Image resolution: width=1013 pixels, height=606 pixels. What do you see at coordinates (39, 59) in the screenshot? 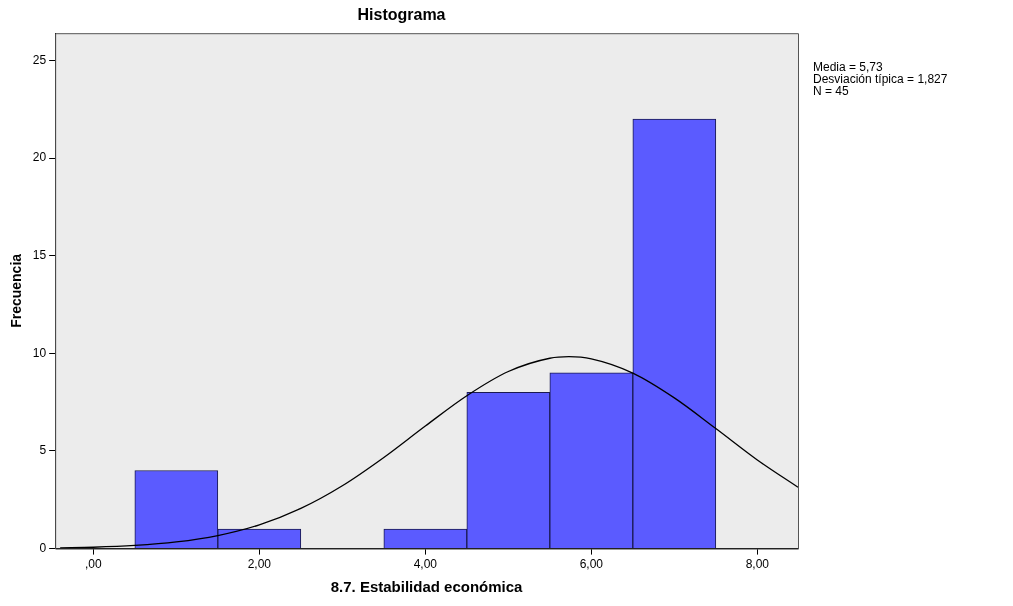
I see `y-tick-label: 25` at bounding box center [39, 59].